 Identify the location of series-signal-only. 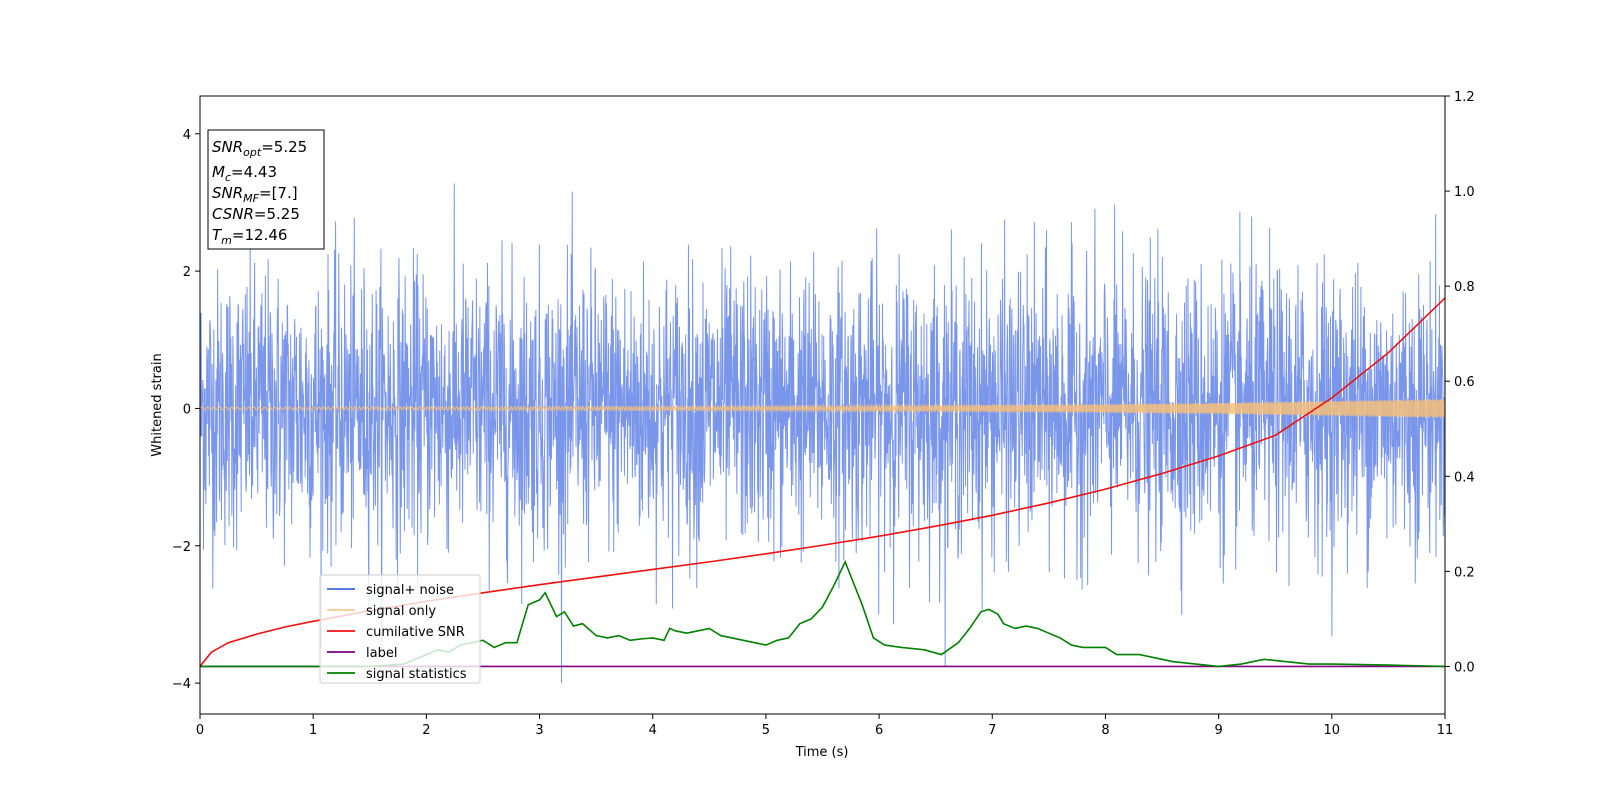
(822, 408).